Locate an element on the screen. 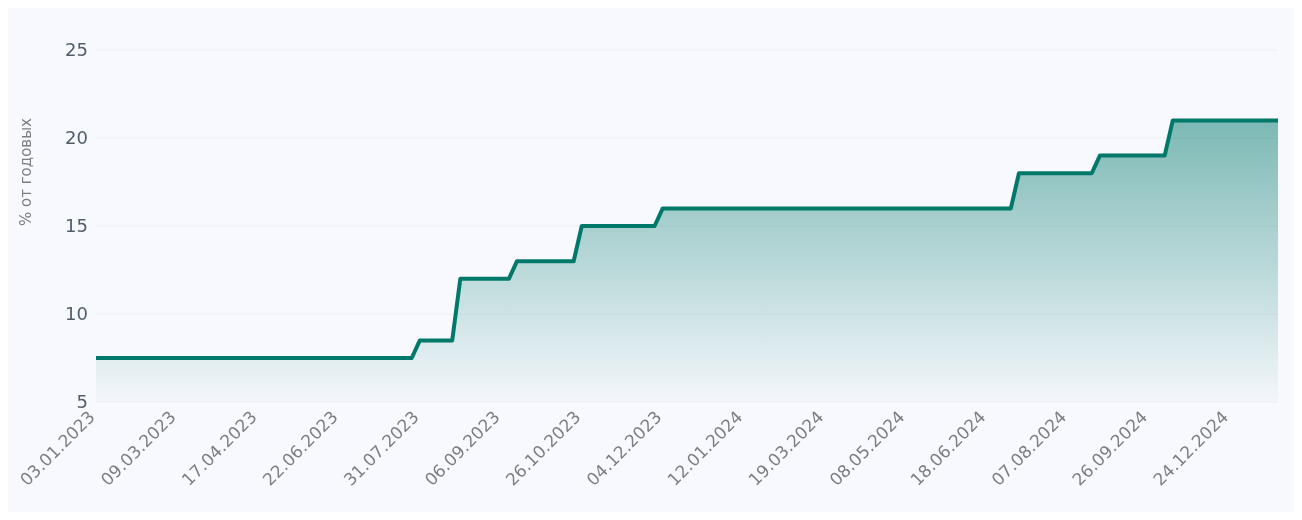 The image size is (1302, 520). y-axis-title: % от годовых is located at coordinates (26, 172).